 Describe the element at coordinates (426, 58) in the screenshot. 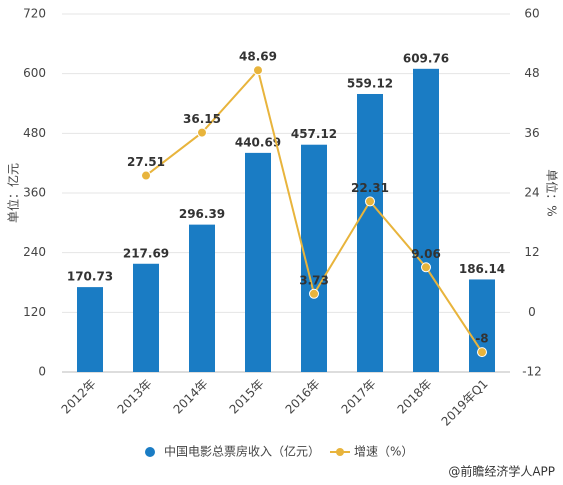

I see `bar-value-label: 609.76` at that location.